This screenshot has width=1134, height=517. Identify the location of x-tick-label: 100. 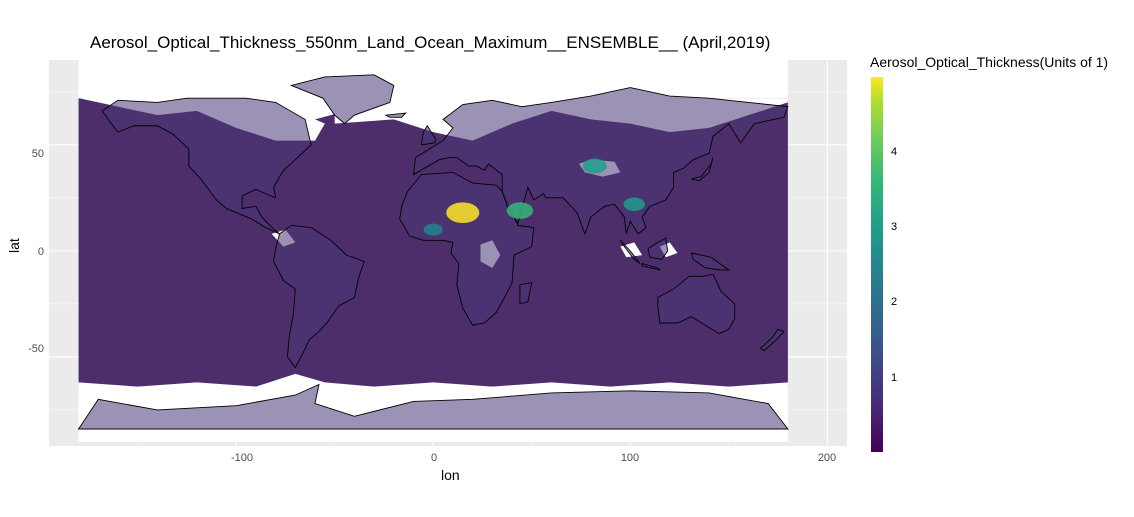
(630, 458).